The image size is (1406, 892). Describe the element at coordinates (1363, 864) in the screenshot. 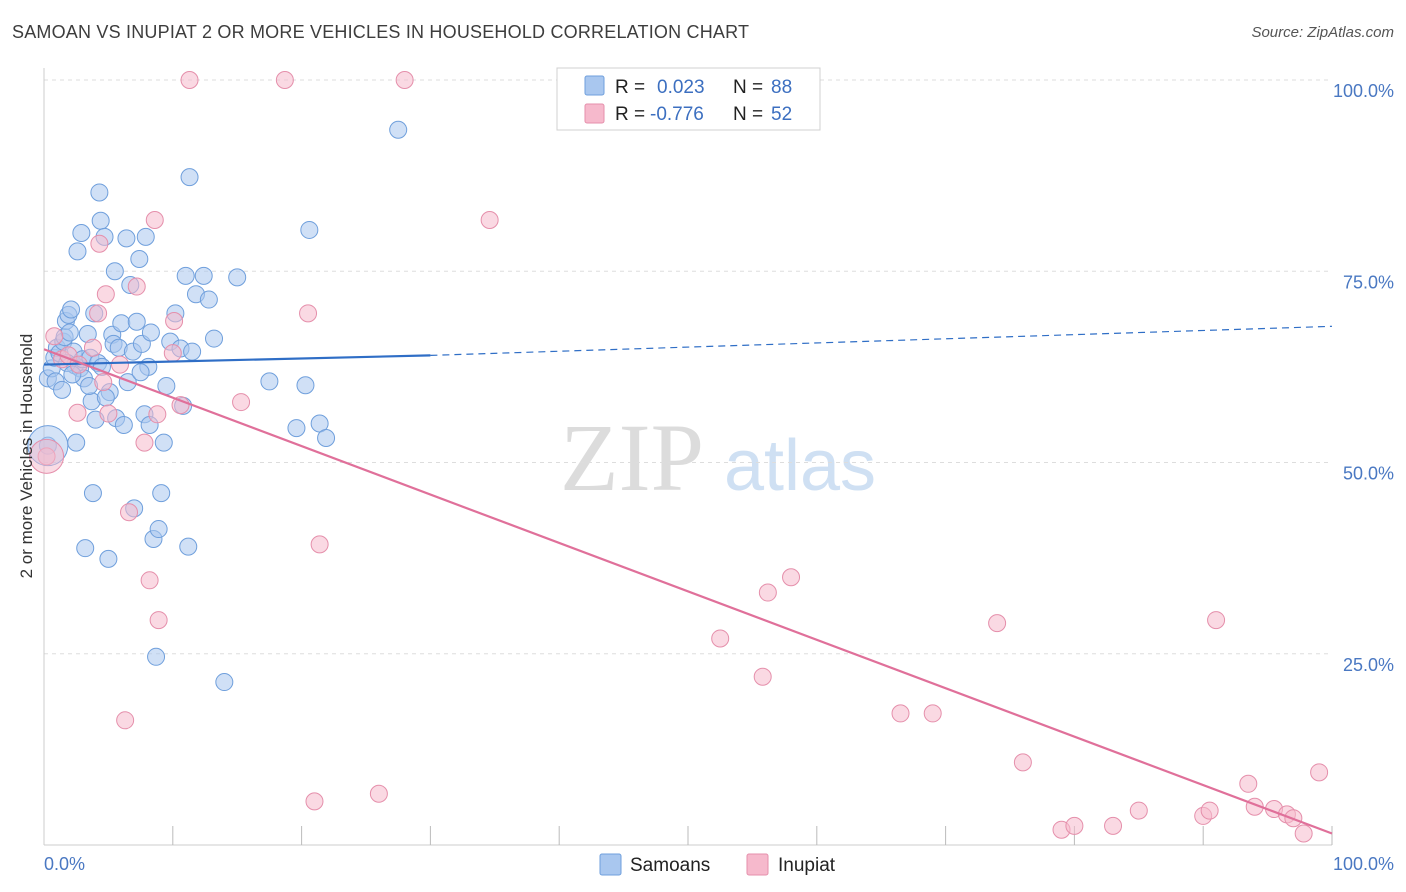

I see `x-tick-label-max: 100.0%` at that location.